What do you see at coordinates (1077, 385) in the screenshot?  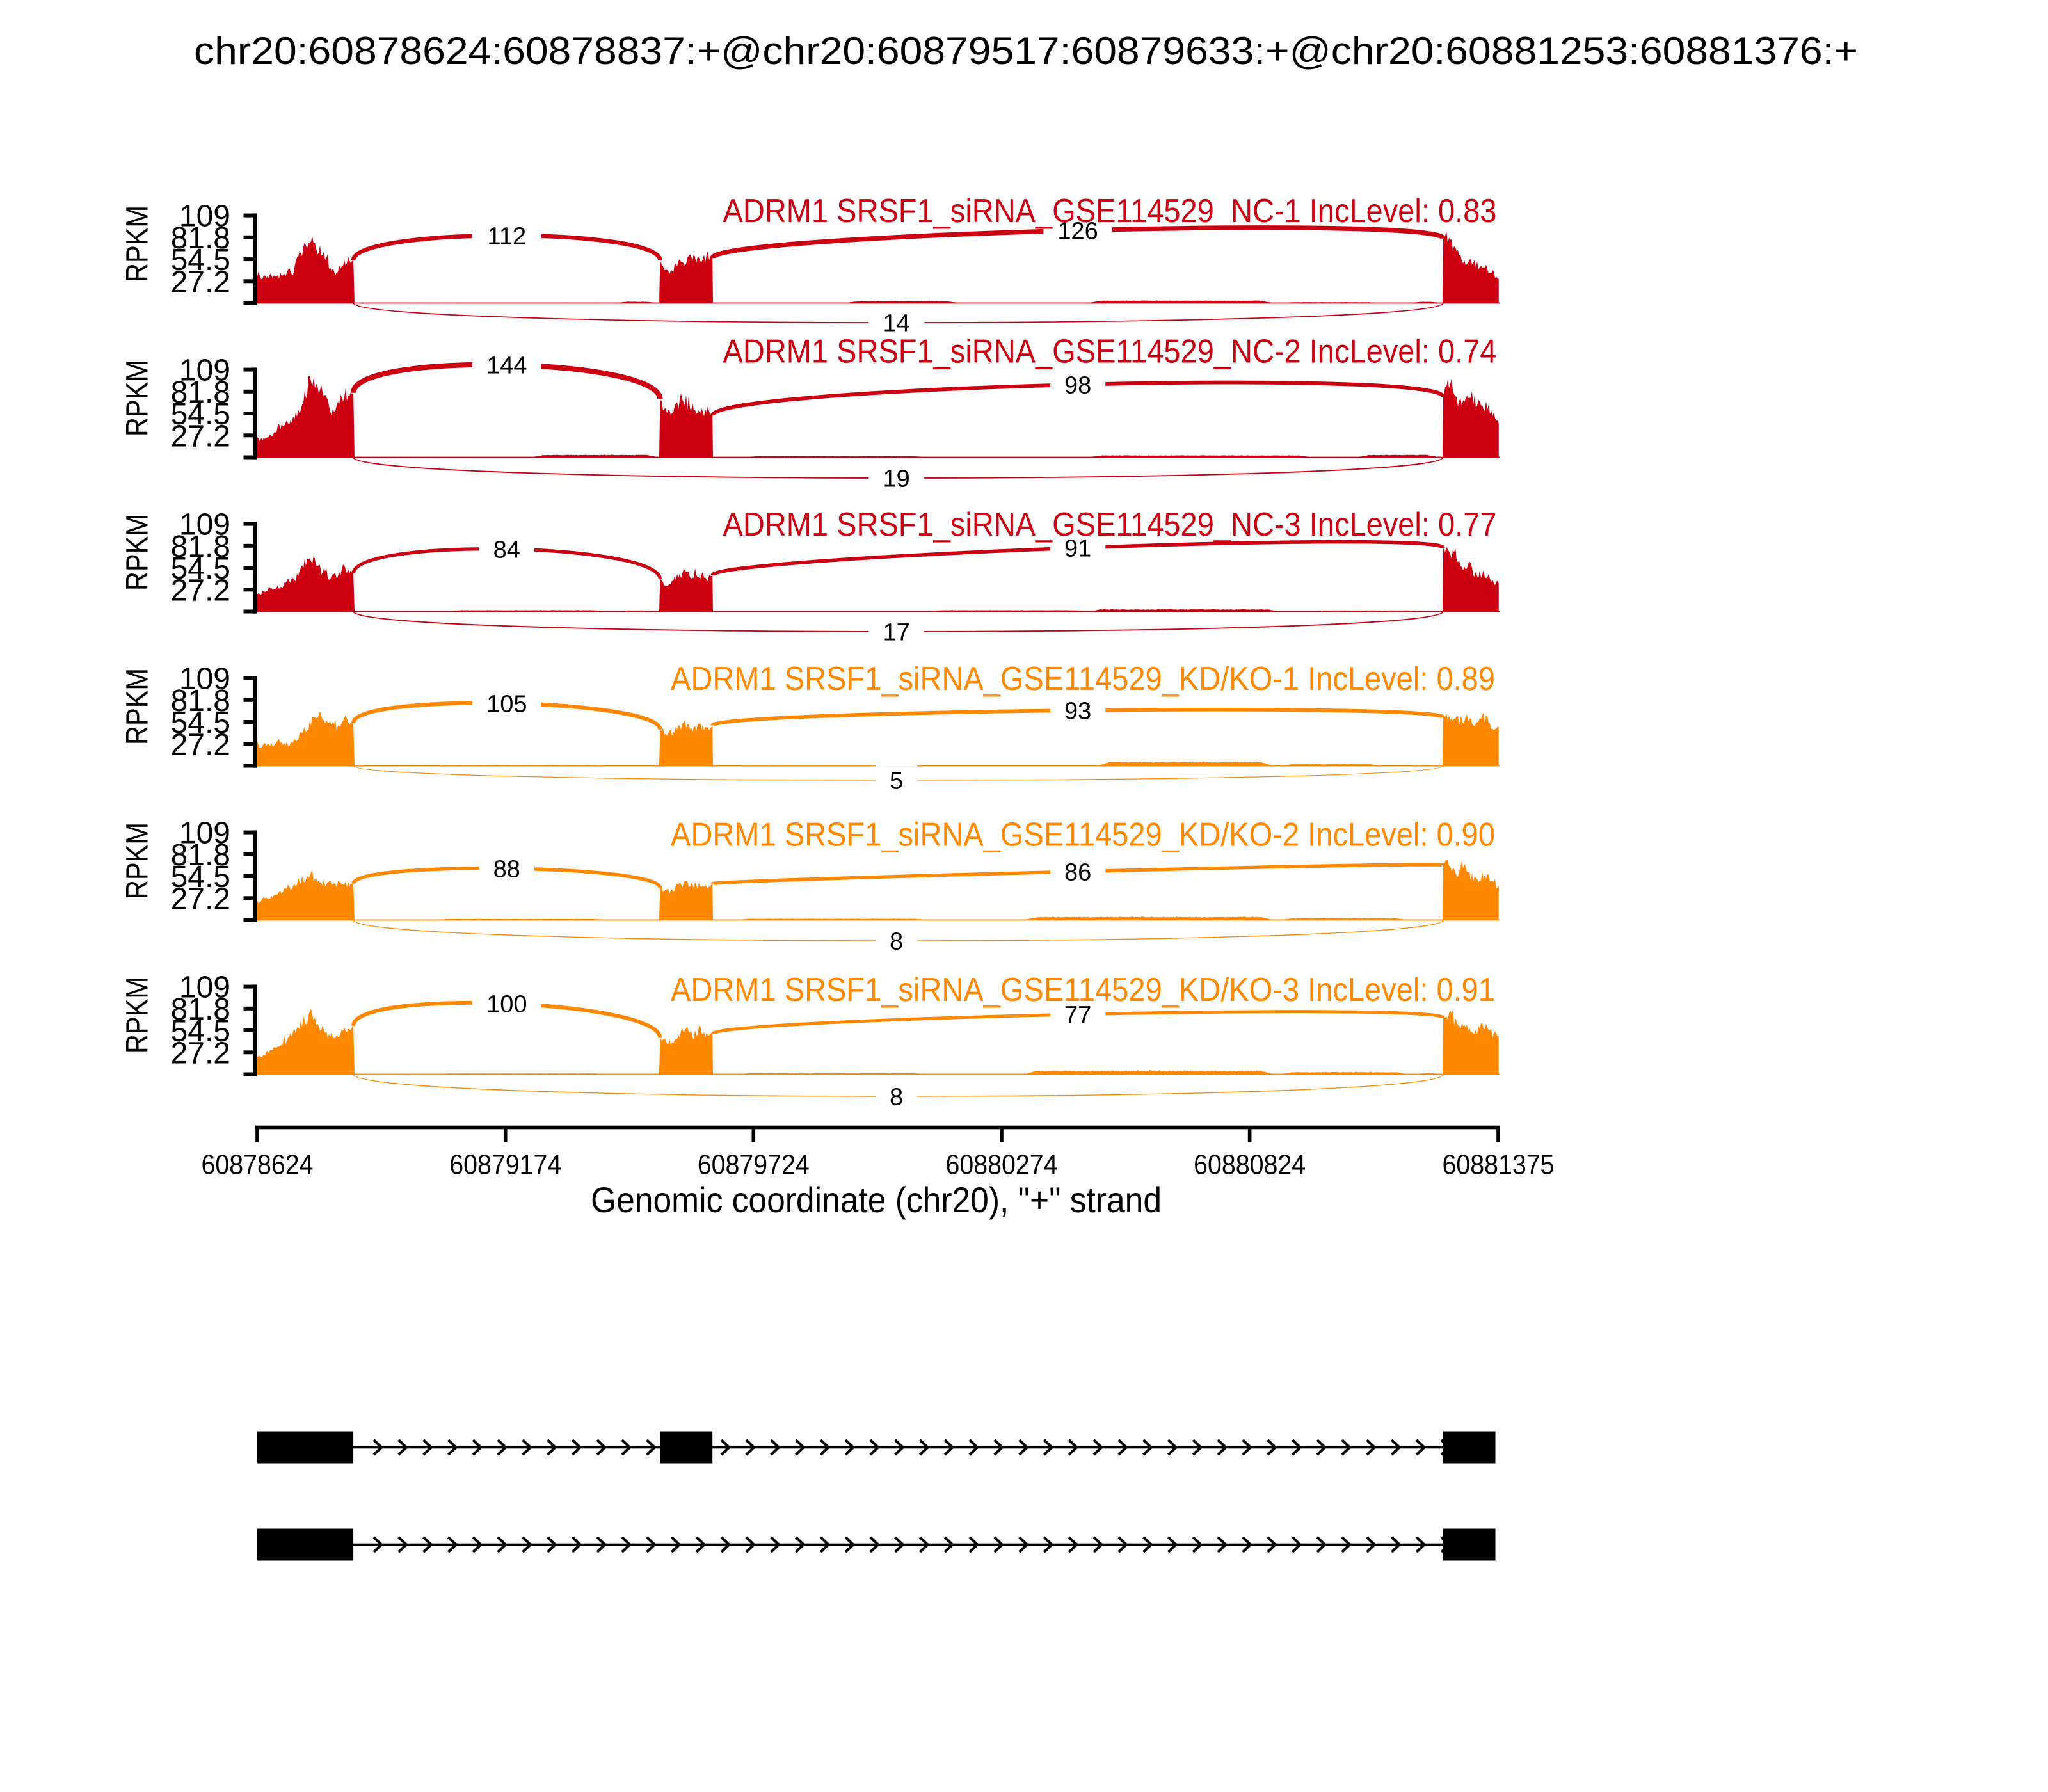 I see `svg-text: 98` at bounding box center [1077, 385].